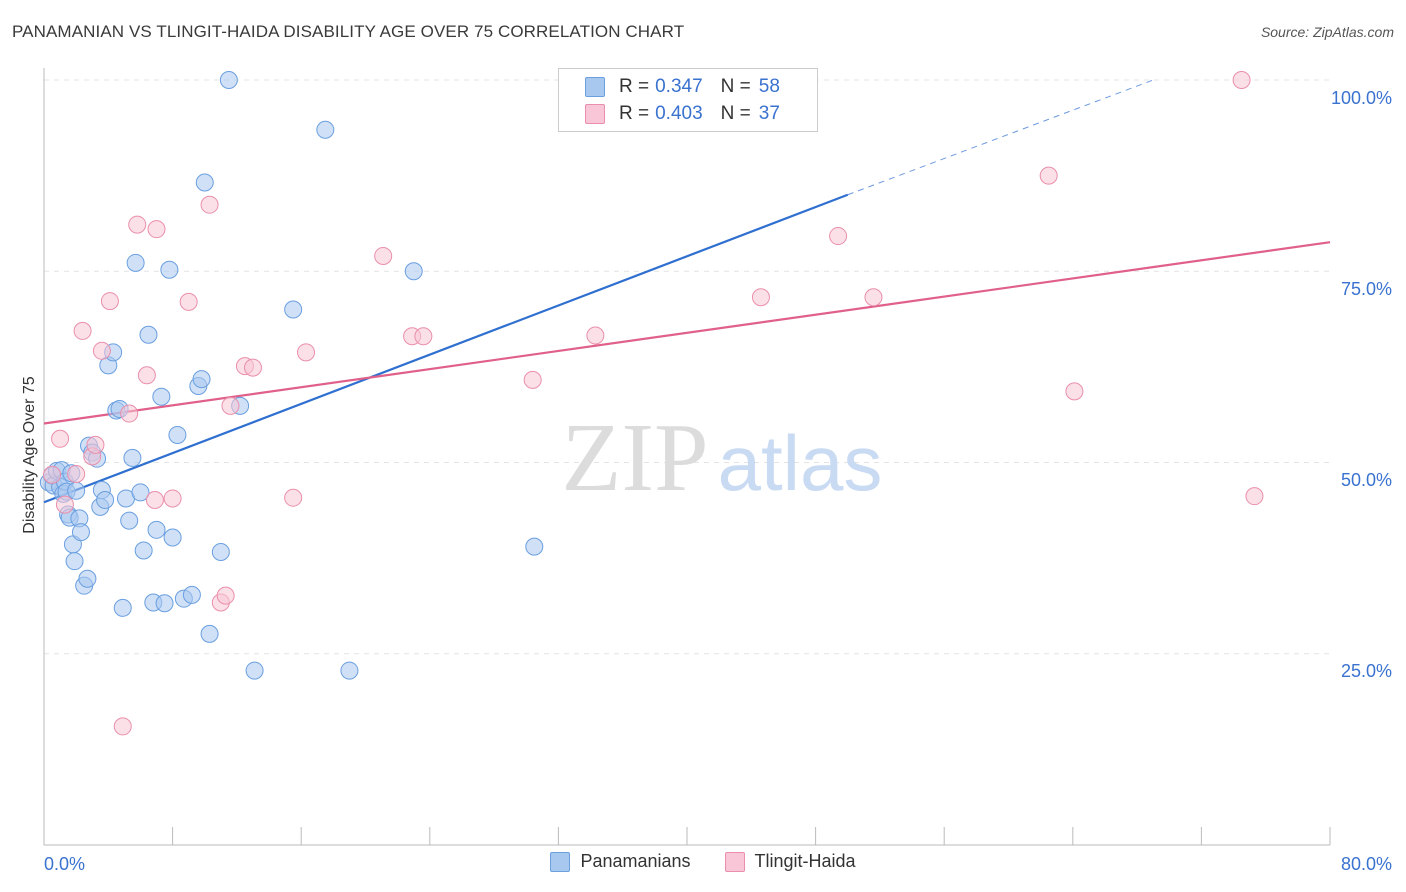 The image size is (1406, 892). I want to click on legend-item-tlingit-haida: Tlingit-Haida, so click(790, 861).